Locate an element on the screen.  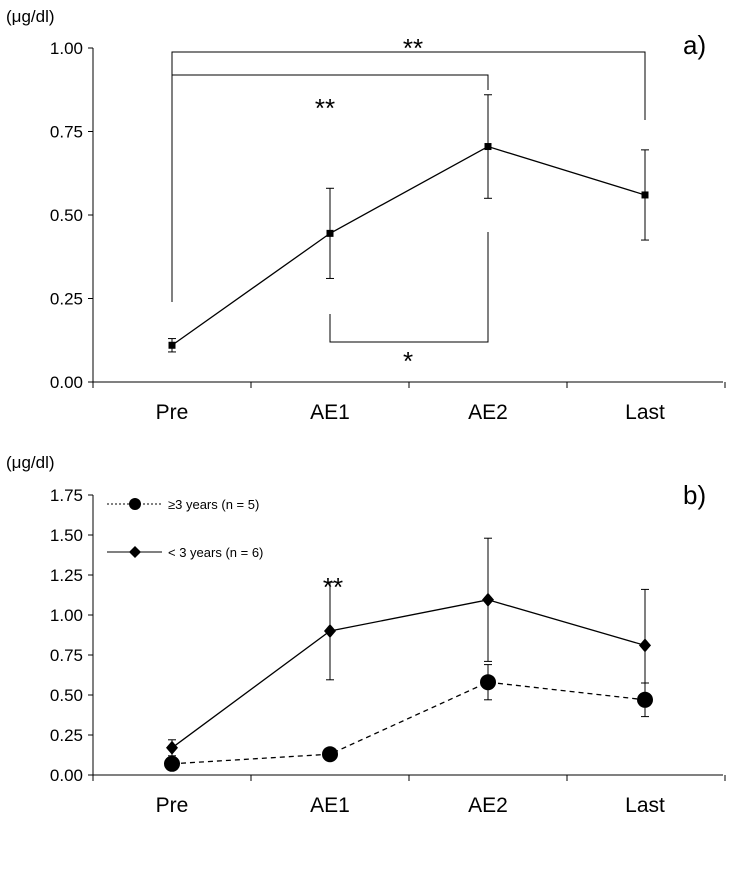
sig-label-pre-ae2: ** is located at coordinates (325, 108).